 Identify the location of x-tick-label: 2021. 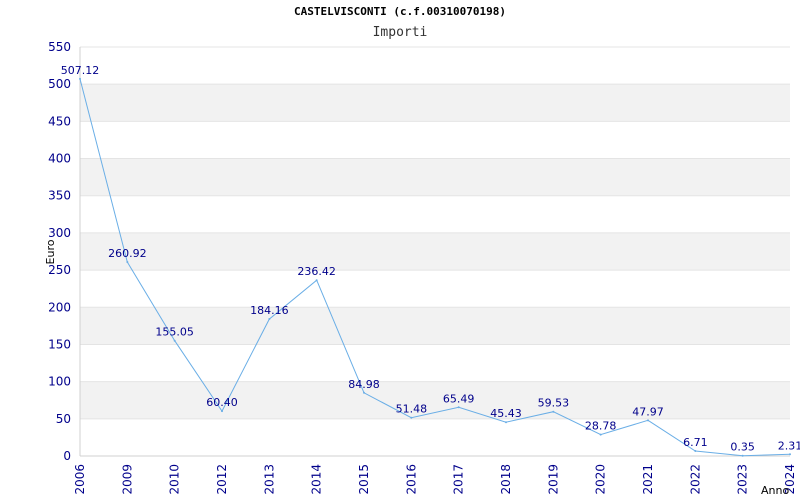
(648, 479).